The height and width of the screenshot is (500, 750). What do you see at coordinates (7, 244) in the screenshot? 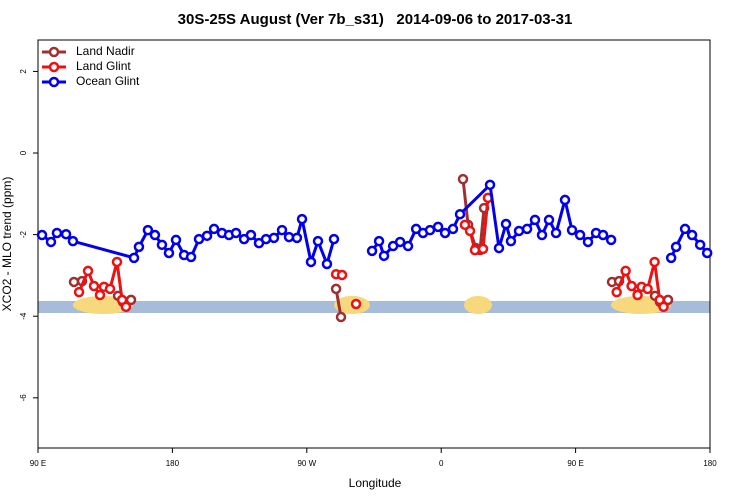
I see `y-axis-label: XCO2 - MLO trend (ppm)` at bounding box center [7, 244].